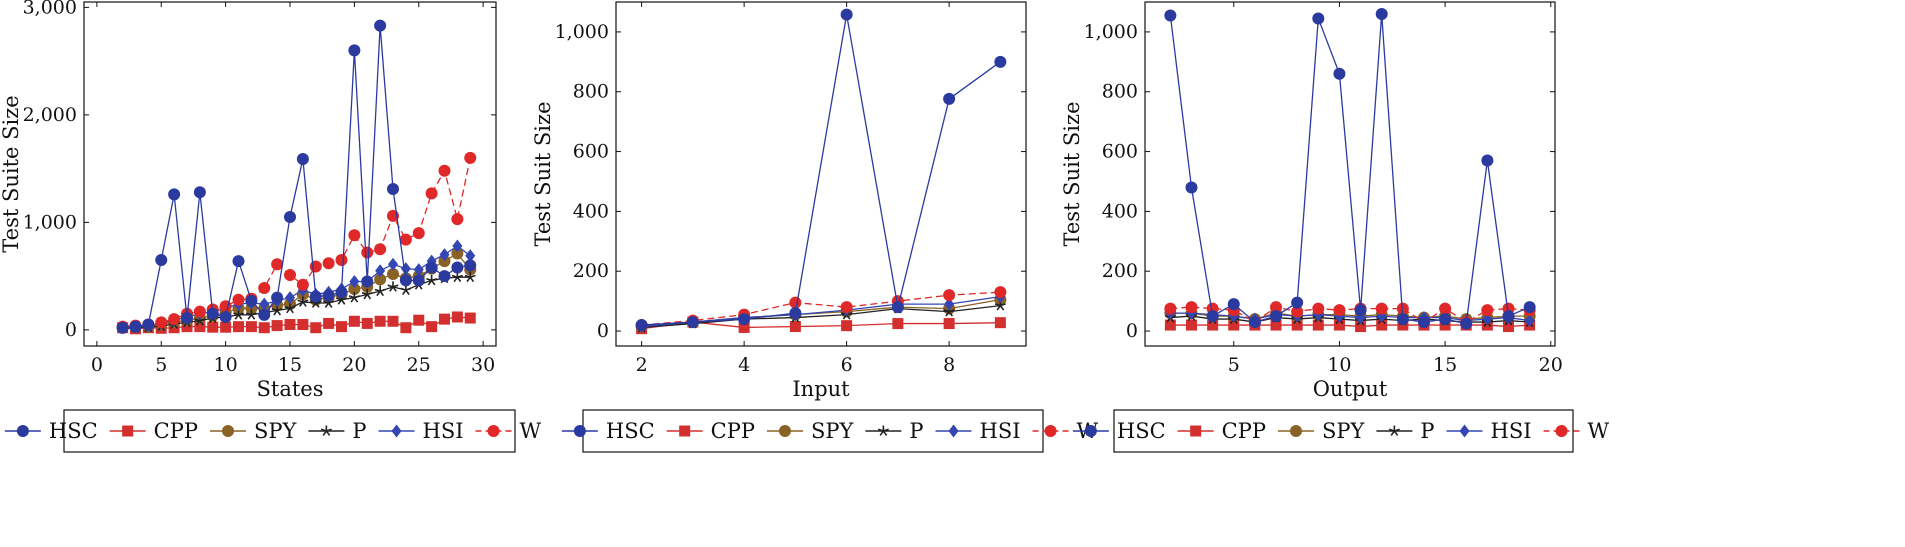 Image resolution: width=1905 pixels, height=547 pixels. Describe the element at coordinates (1339, 365) in the screenshot. I see `x-tick-label: 10` at that location.